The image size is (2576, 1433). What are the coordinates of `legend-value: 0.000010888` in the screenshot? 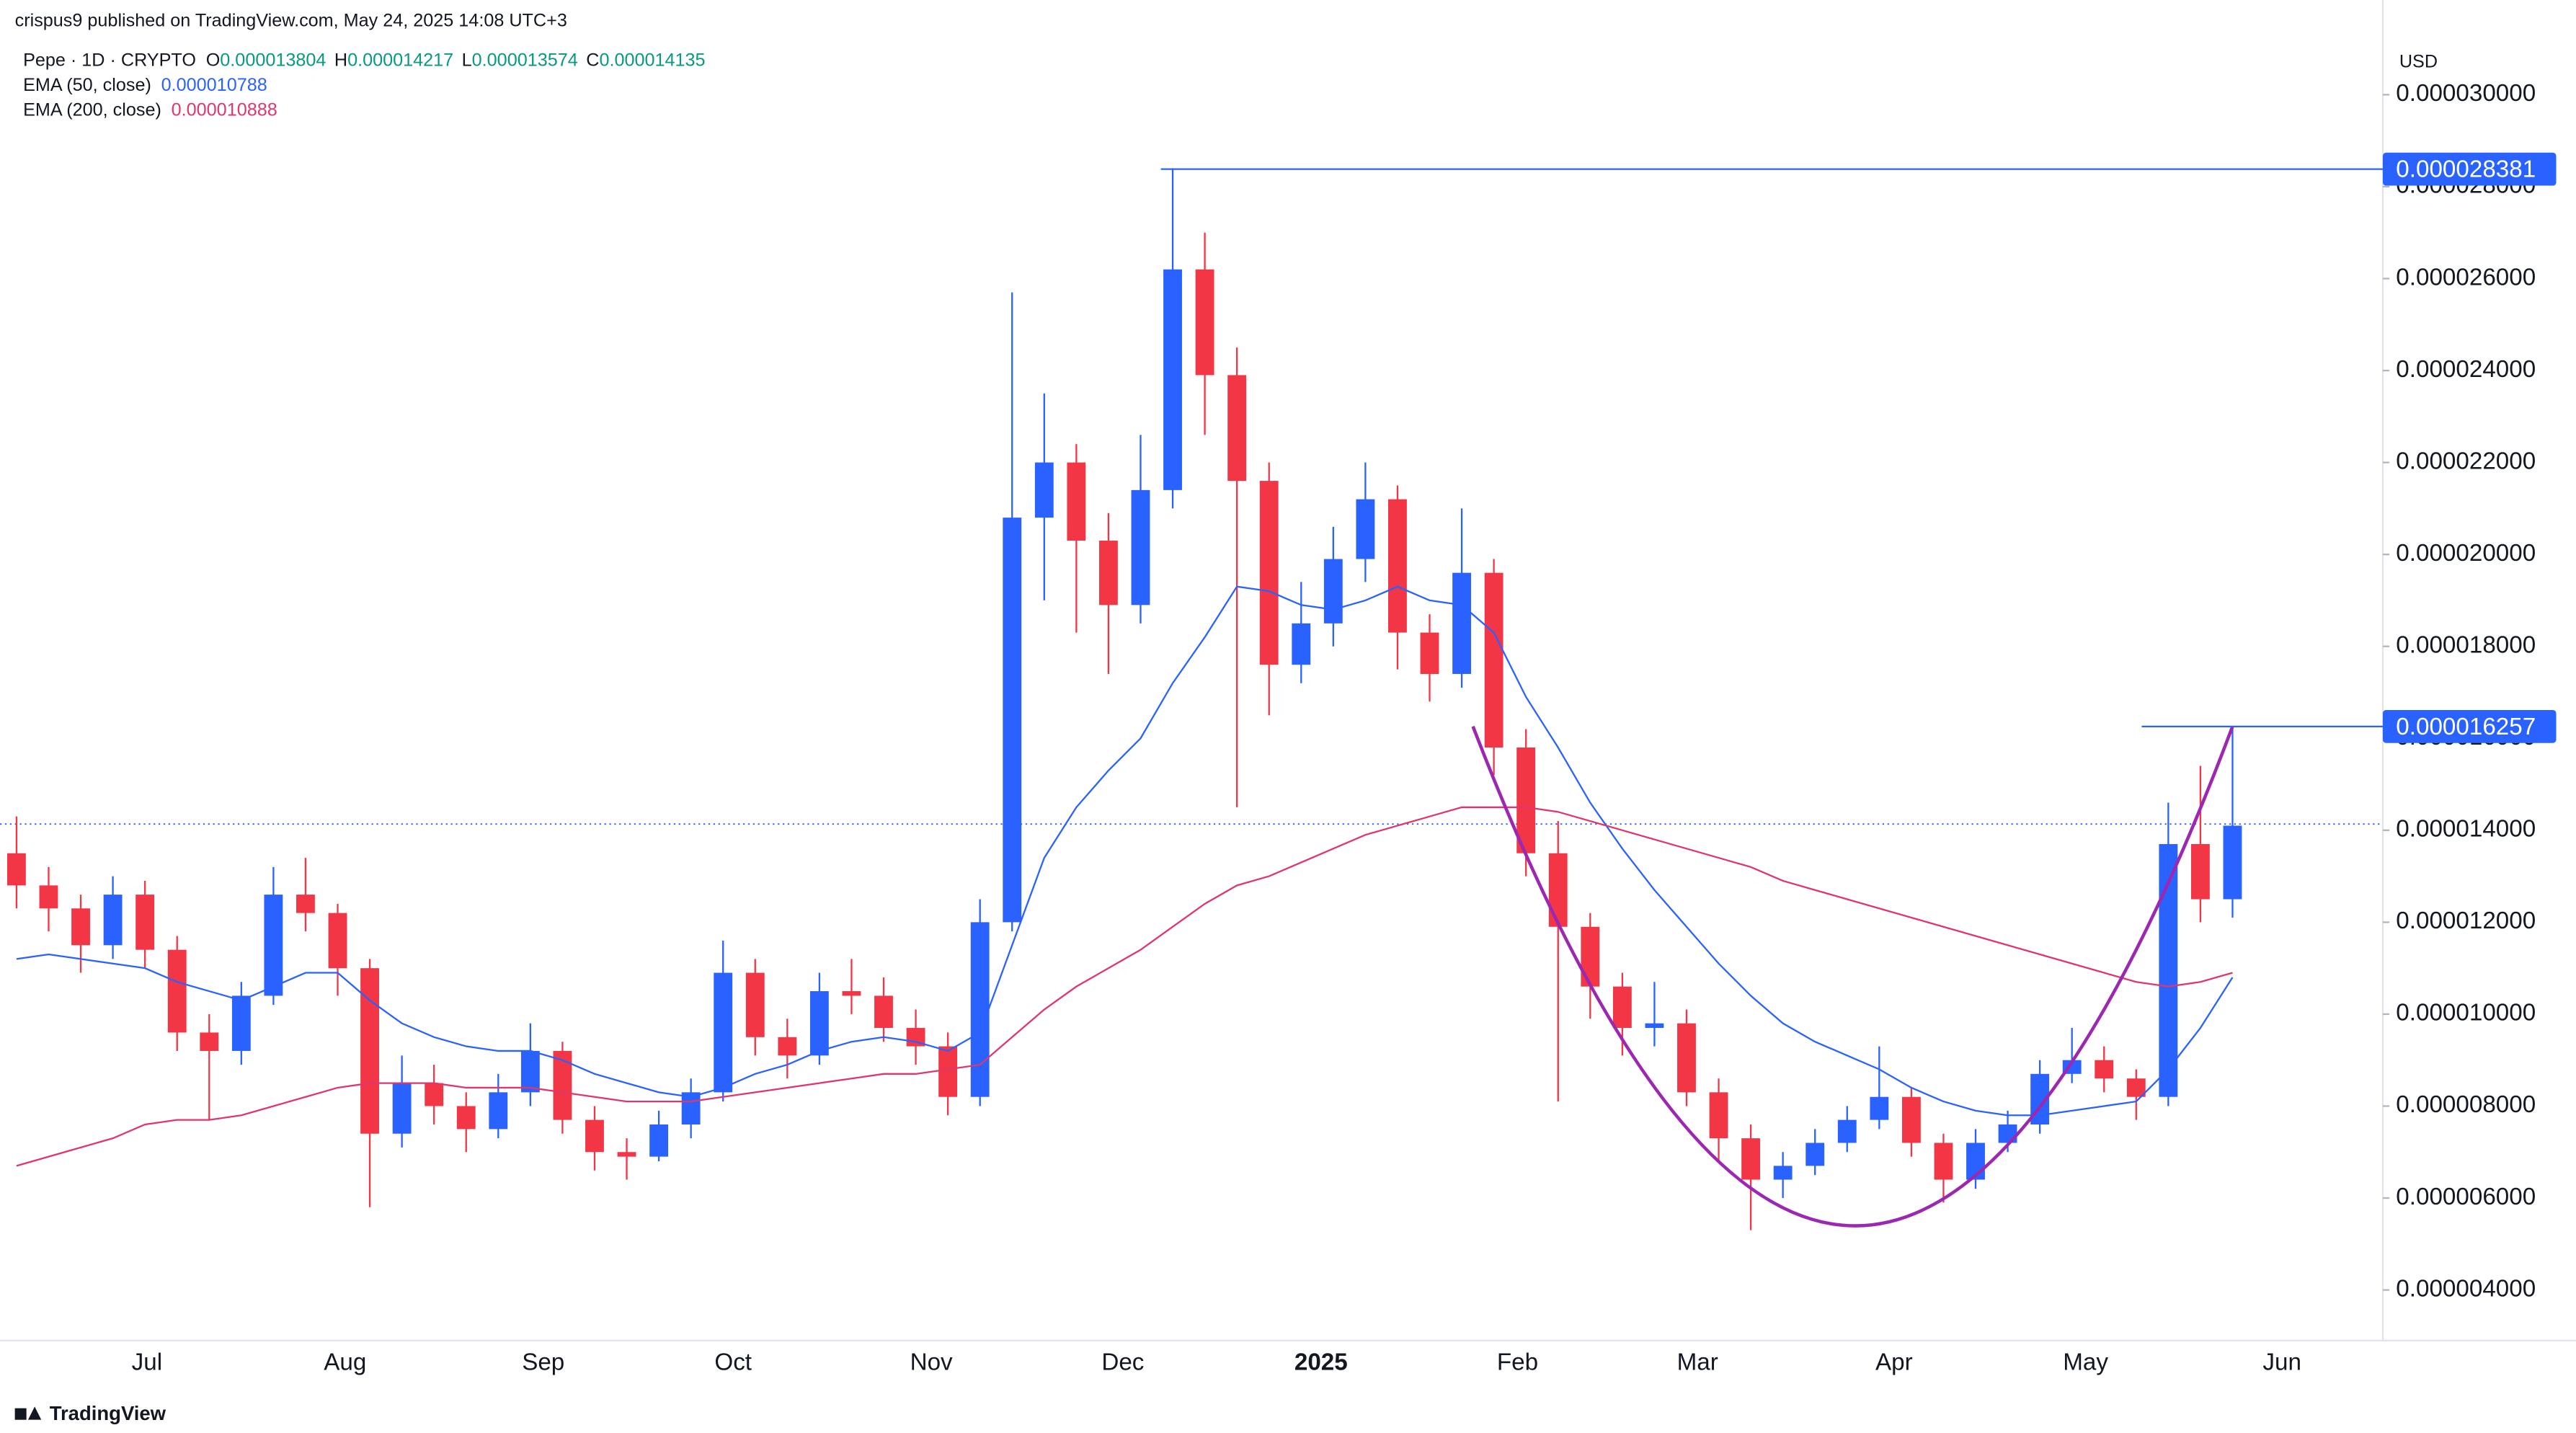 It's located at (225, 109).